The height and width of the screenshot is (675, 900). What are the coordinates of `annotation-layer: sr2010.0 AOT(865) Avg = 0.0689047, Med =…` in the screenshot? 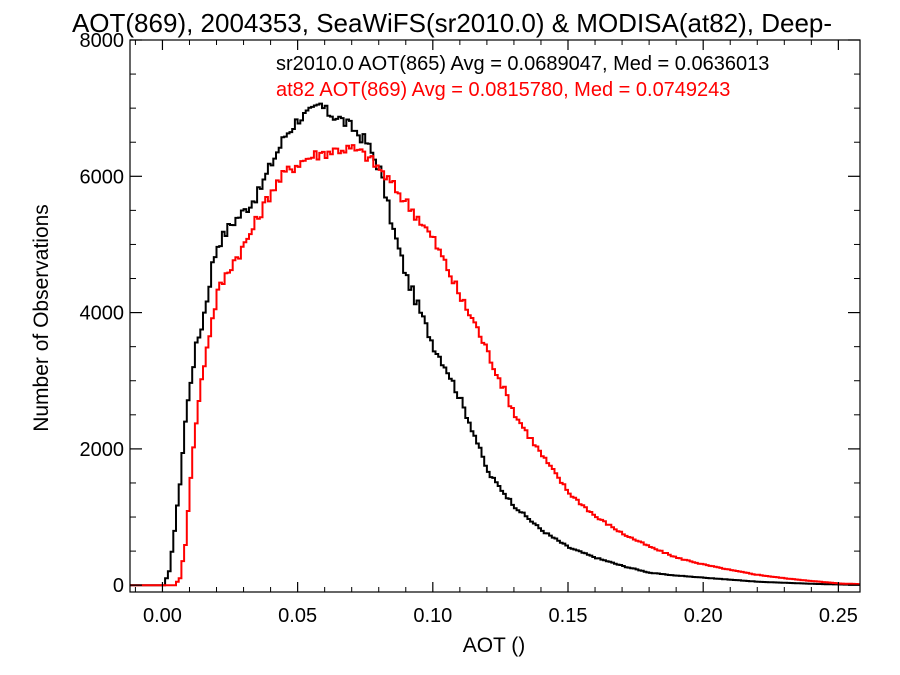 It's located at (522, 77).